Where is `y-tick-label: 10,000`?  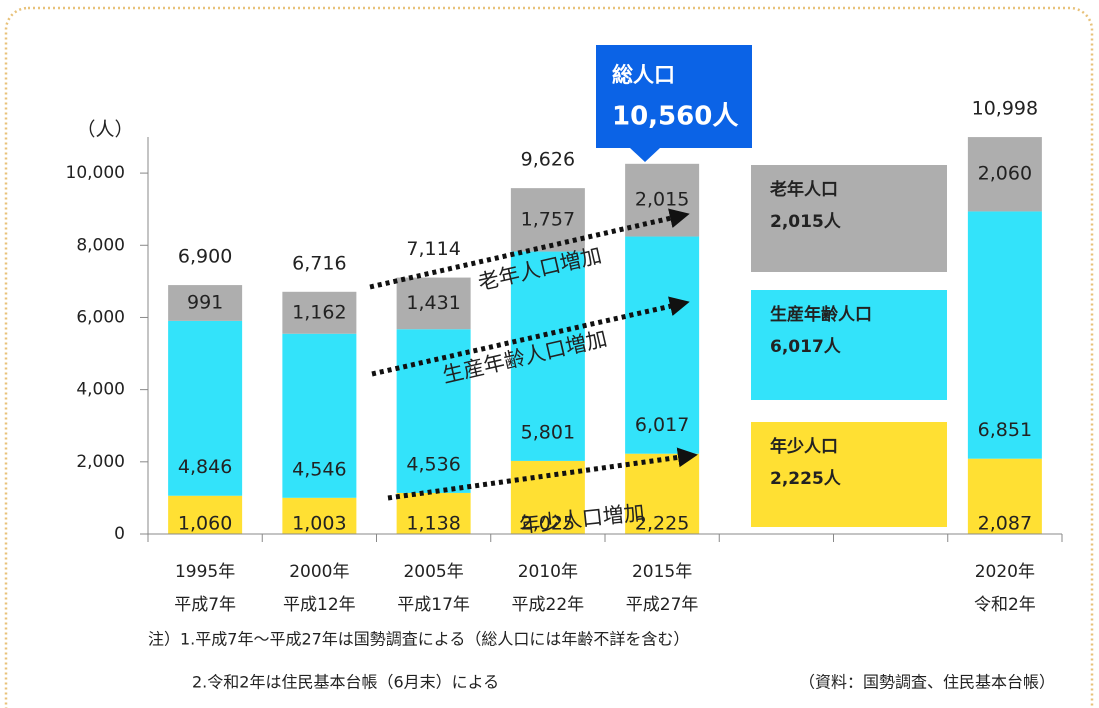
y-tick-label: 10,000 is located at coordinates (95, 173).